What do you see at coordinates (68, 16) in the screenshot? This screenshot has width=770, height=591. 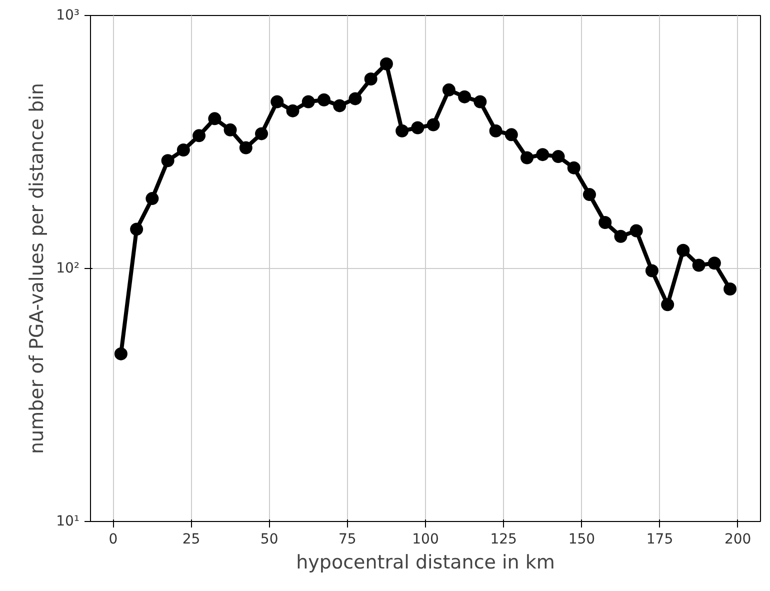 I see `y-tick-label: 10³` at bounding box center [68, 16].